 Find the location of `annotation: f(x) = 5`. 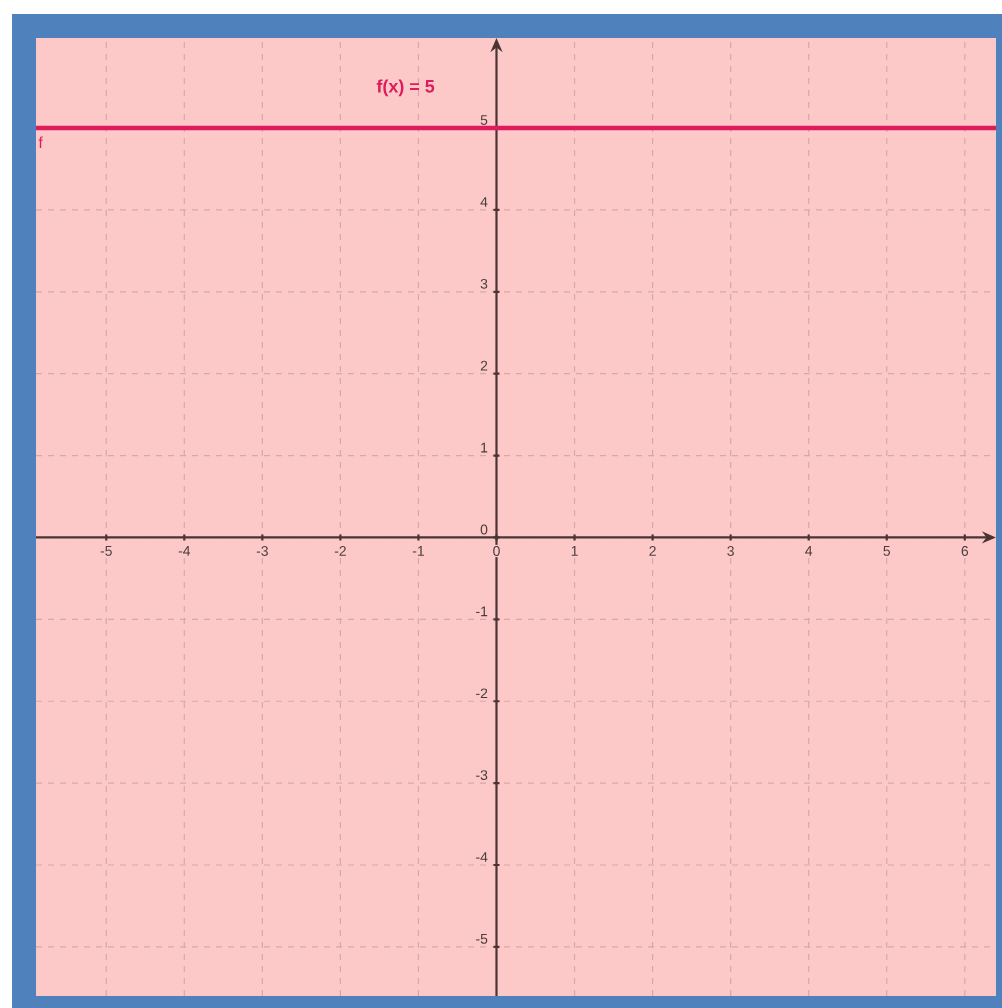

annotation: f(x) = 5 is located at coordinates (405, 88).